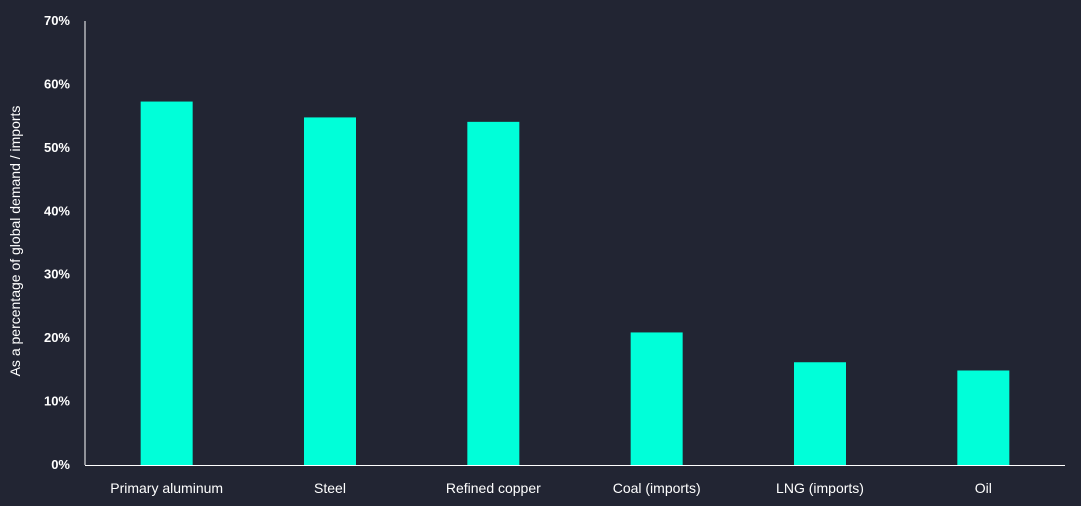 The image size is (1081, 506). Describe the element at coordinates (657, 488) in the screenshot. I see `x-tick-label: Coal (imports)` at that location.